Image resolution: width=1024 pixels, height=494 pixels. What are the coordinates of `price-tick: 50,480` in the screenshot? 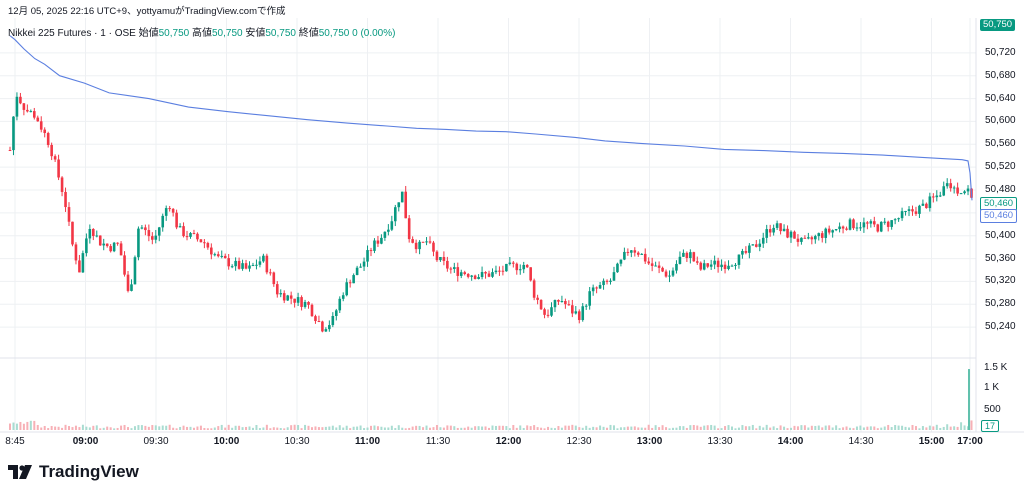 It's located at (1000, 189).